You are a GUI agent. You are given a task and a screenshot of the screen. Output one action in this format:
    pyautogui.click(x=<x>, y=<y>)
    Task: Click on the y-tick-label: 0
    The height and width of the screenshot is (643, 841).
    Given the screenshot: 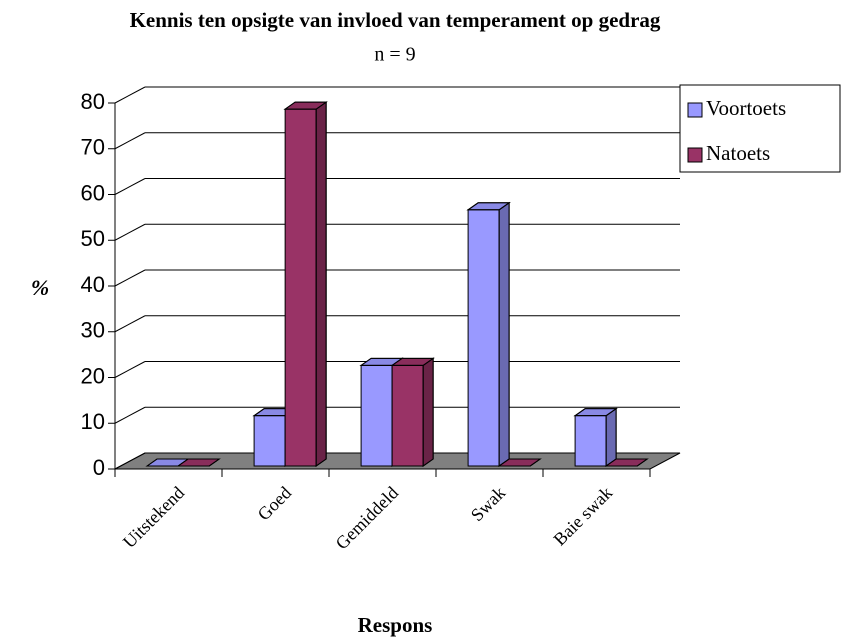 What is the action you would take?
    pyautogui.click(x=99, y=467)
    